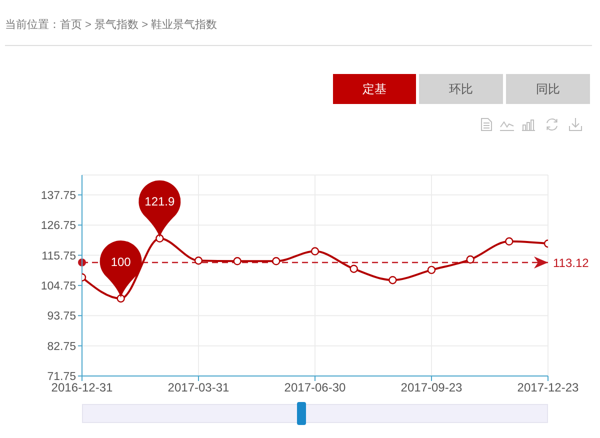 This screenshot has height=438, width=600. What do you see at coordinates (199, 387) in the screenshot?
I see `x-tick-label: 2017-03-31` at bounding box center [199, 387].